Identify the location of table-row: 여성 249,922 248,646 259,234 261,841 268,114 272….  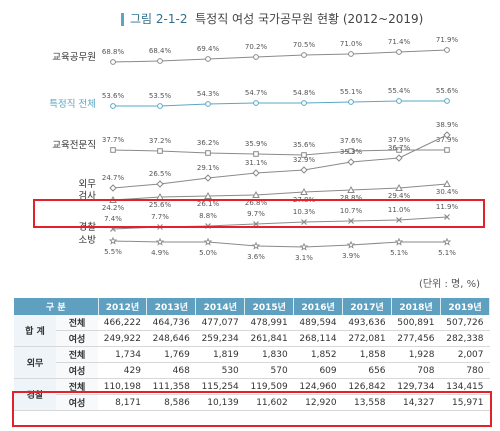
(252, 338).